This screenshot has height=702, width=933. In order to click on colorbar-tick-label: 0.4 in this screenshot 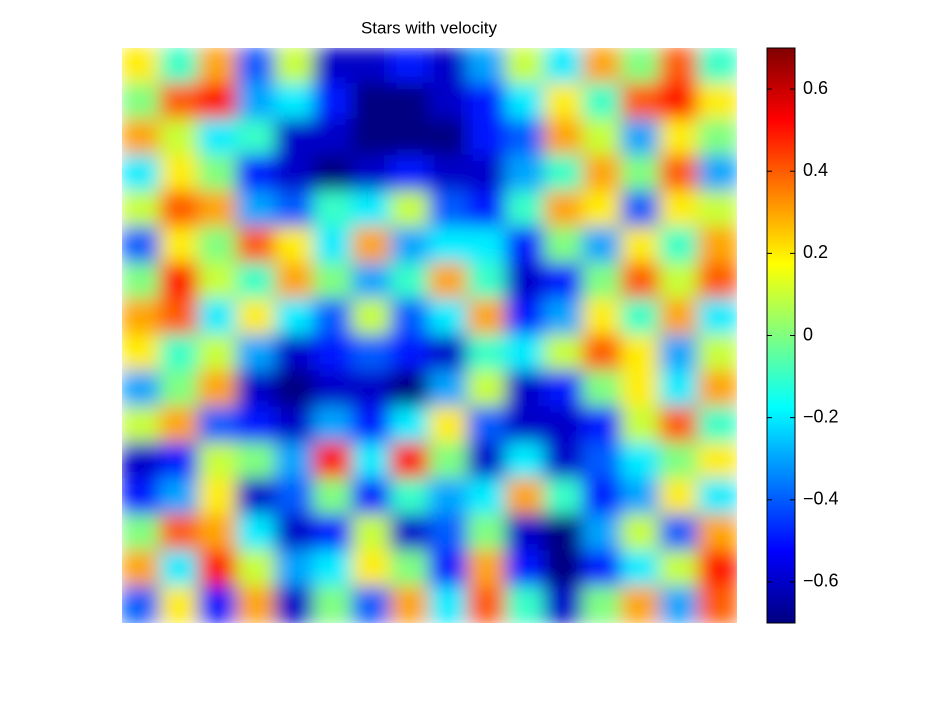, I will do `click(815, 170)`.